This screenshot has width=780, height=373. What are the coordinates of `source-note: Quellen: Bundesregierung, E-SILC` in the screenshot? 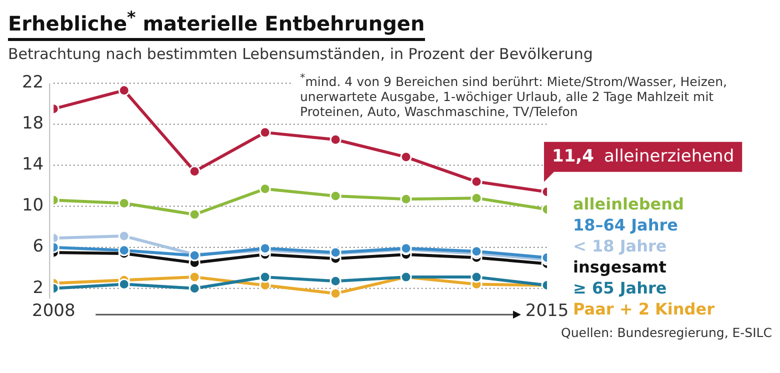 It's located at (666, 332).